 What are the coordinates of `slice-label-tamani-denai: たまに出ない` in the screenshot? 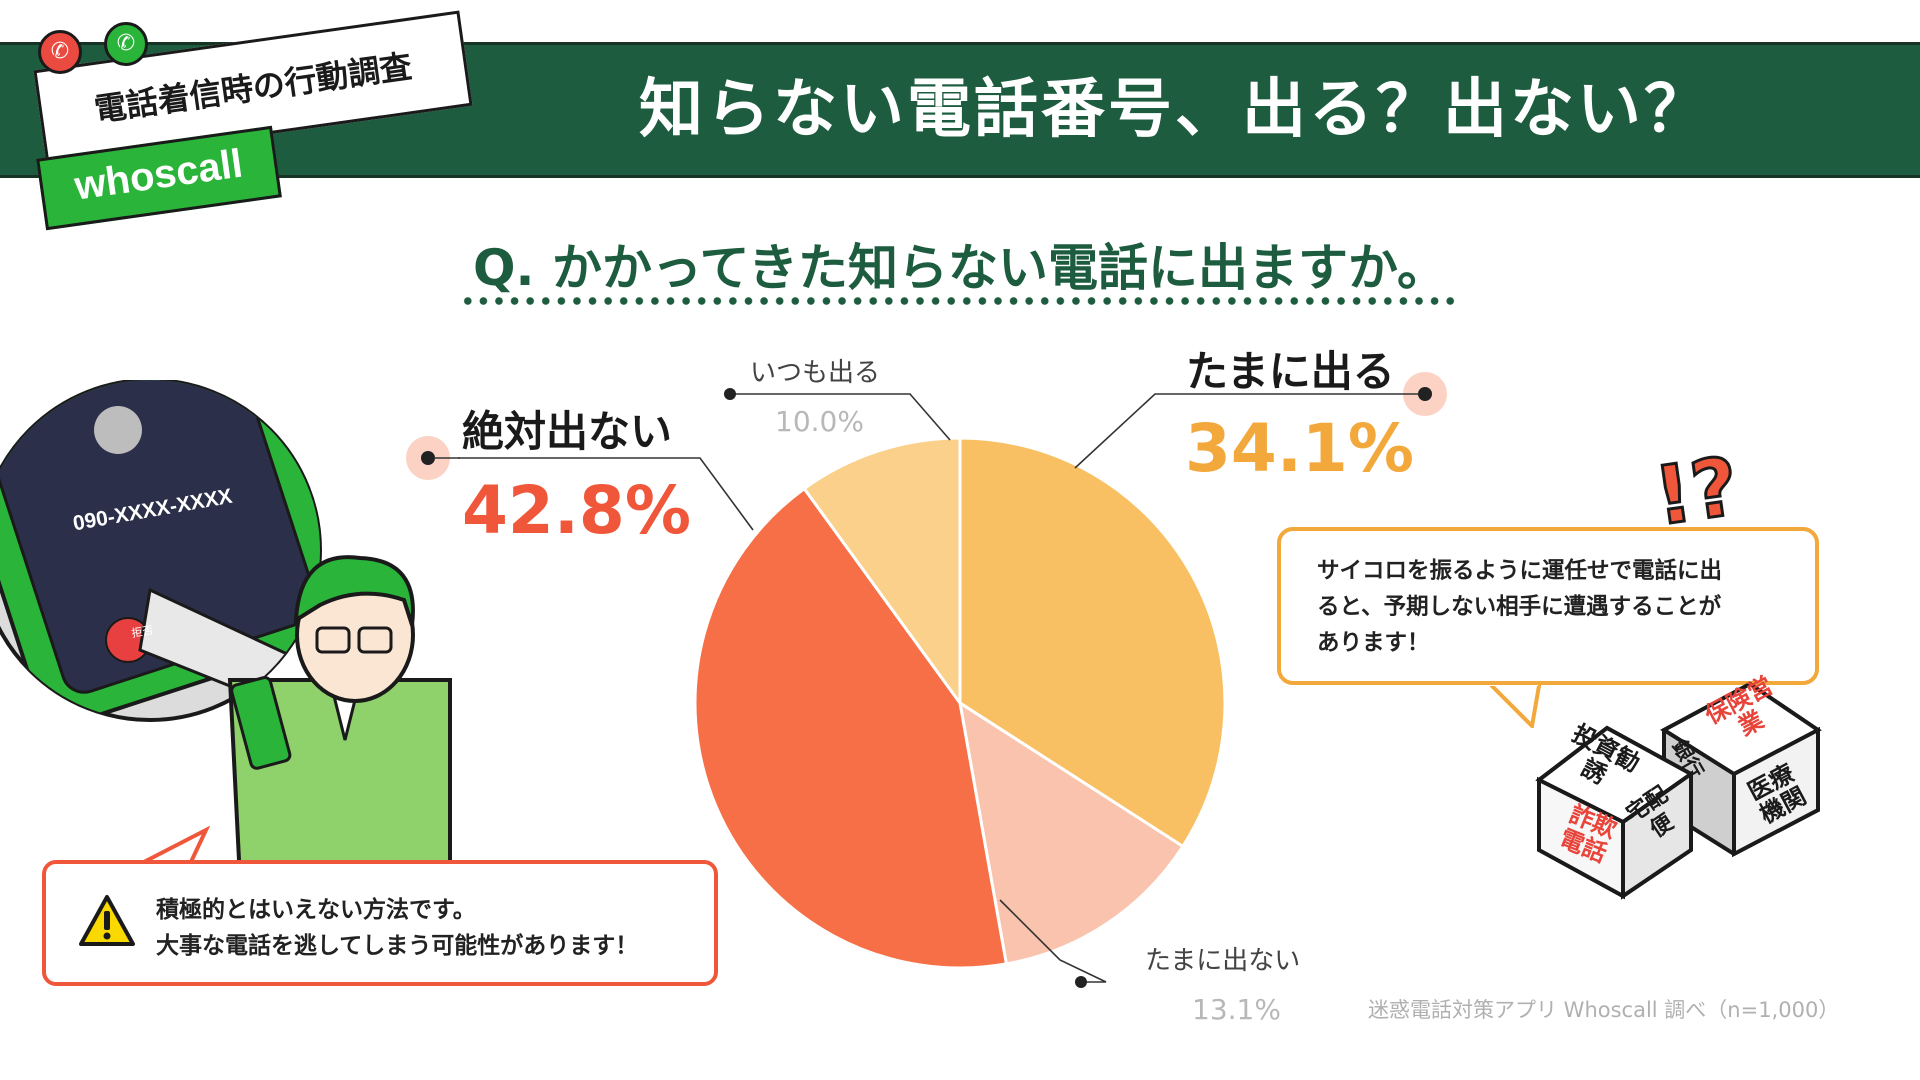 It's located at (1223, 961).